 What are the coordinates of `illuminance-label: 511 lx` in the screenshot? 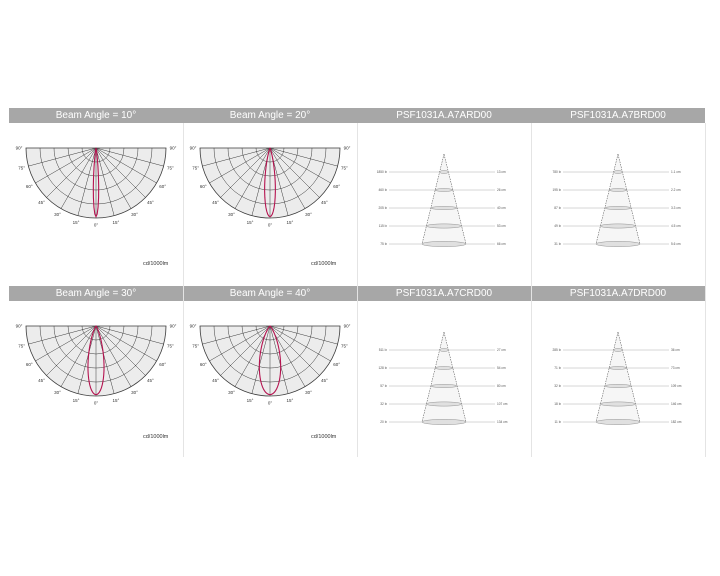 It's located at (383, 350).